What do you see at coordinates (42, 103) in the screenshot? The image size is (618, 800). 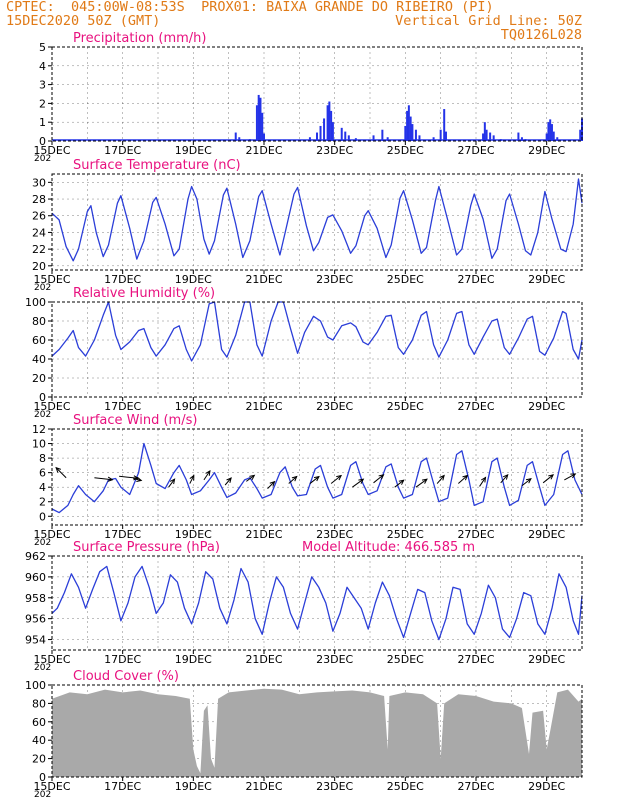 I see `y-tick-label: 2` at bounding box center [42, 103].